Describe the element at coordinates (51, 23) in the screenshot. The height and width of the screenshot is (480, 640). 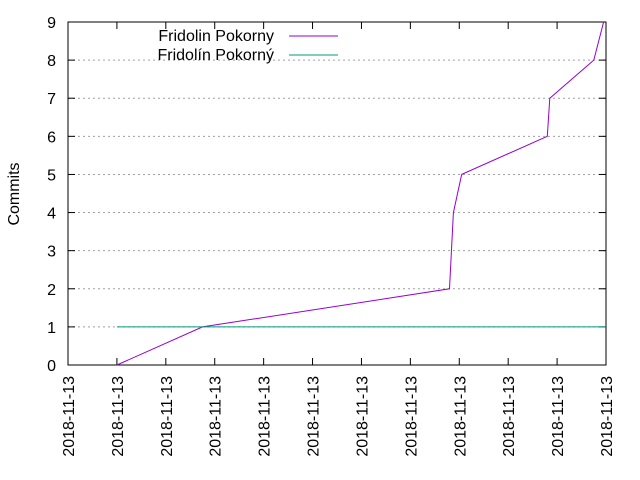
I see `y-tick-label: 9` at that location.